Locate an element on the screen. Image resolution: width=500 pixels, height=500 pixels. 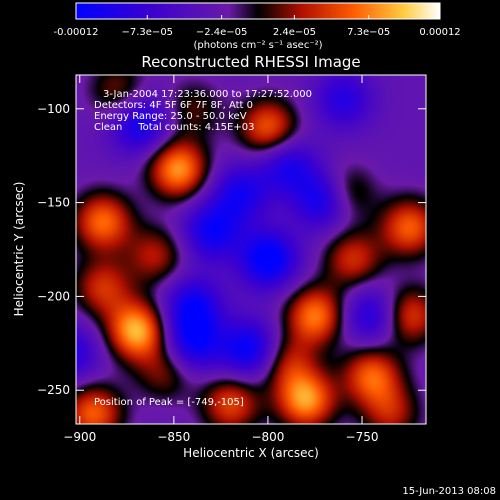
colorbar-tick-label: 2.4e−05 is located at coordinates (294, 32).